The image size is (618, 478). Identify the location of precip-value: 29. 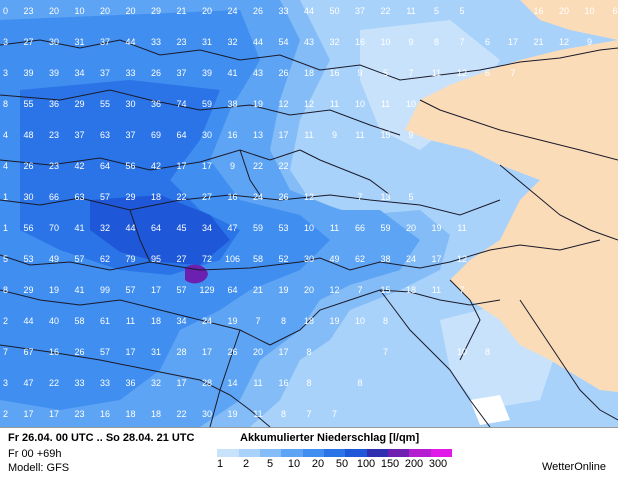
(130, 197).